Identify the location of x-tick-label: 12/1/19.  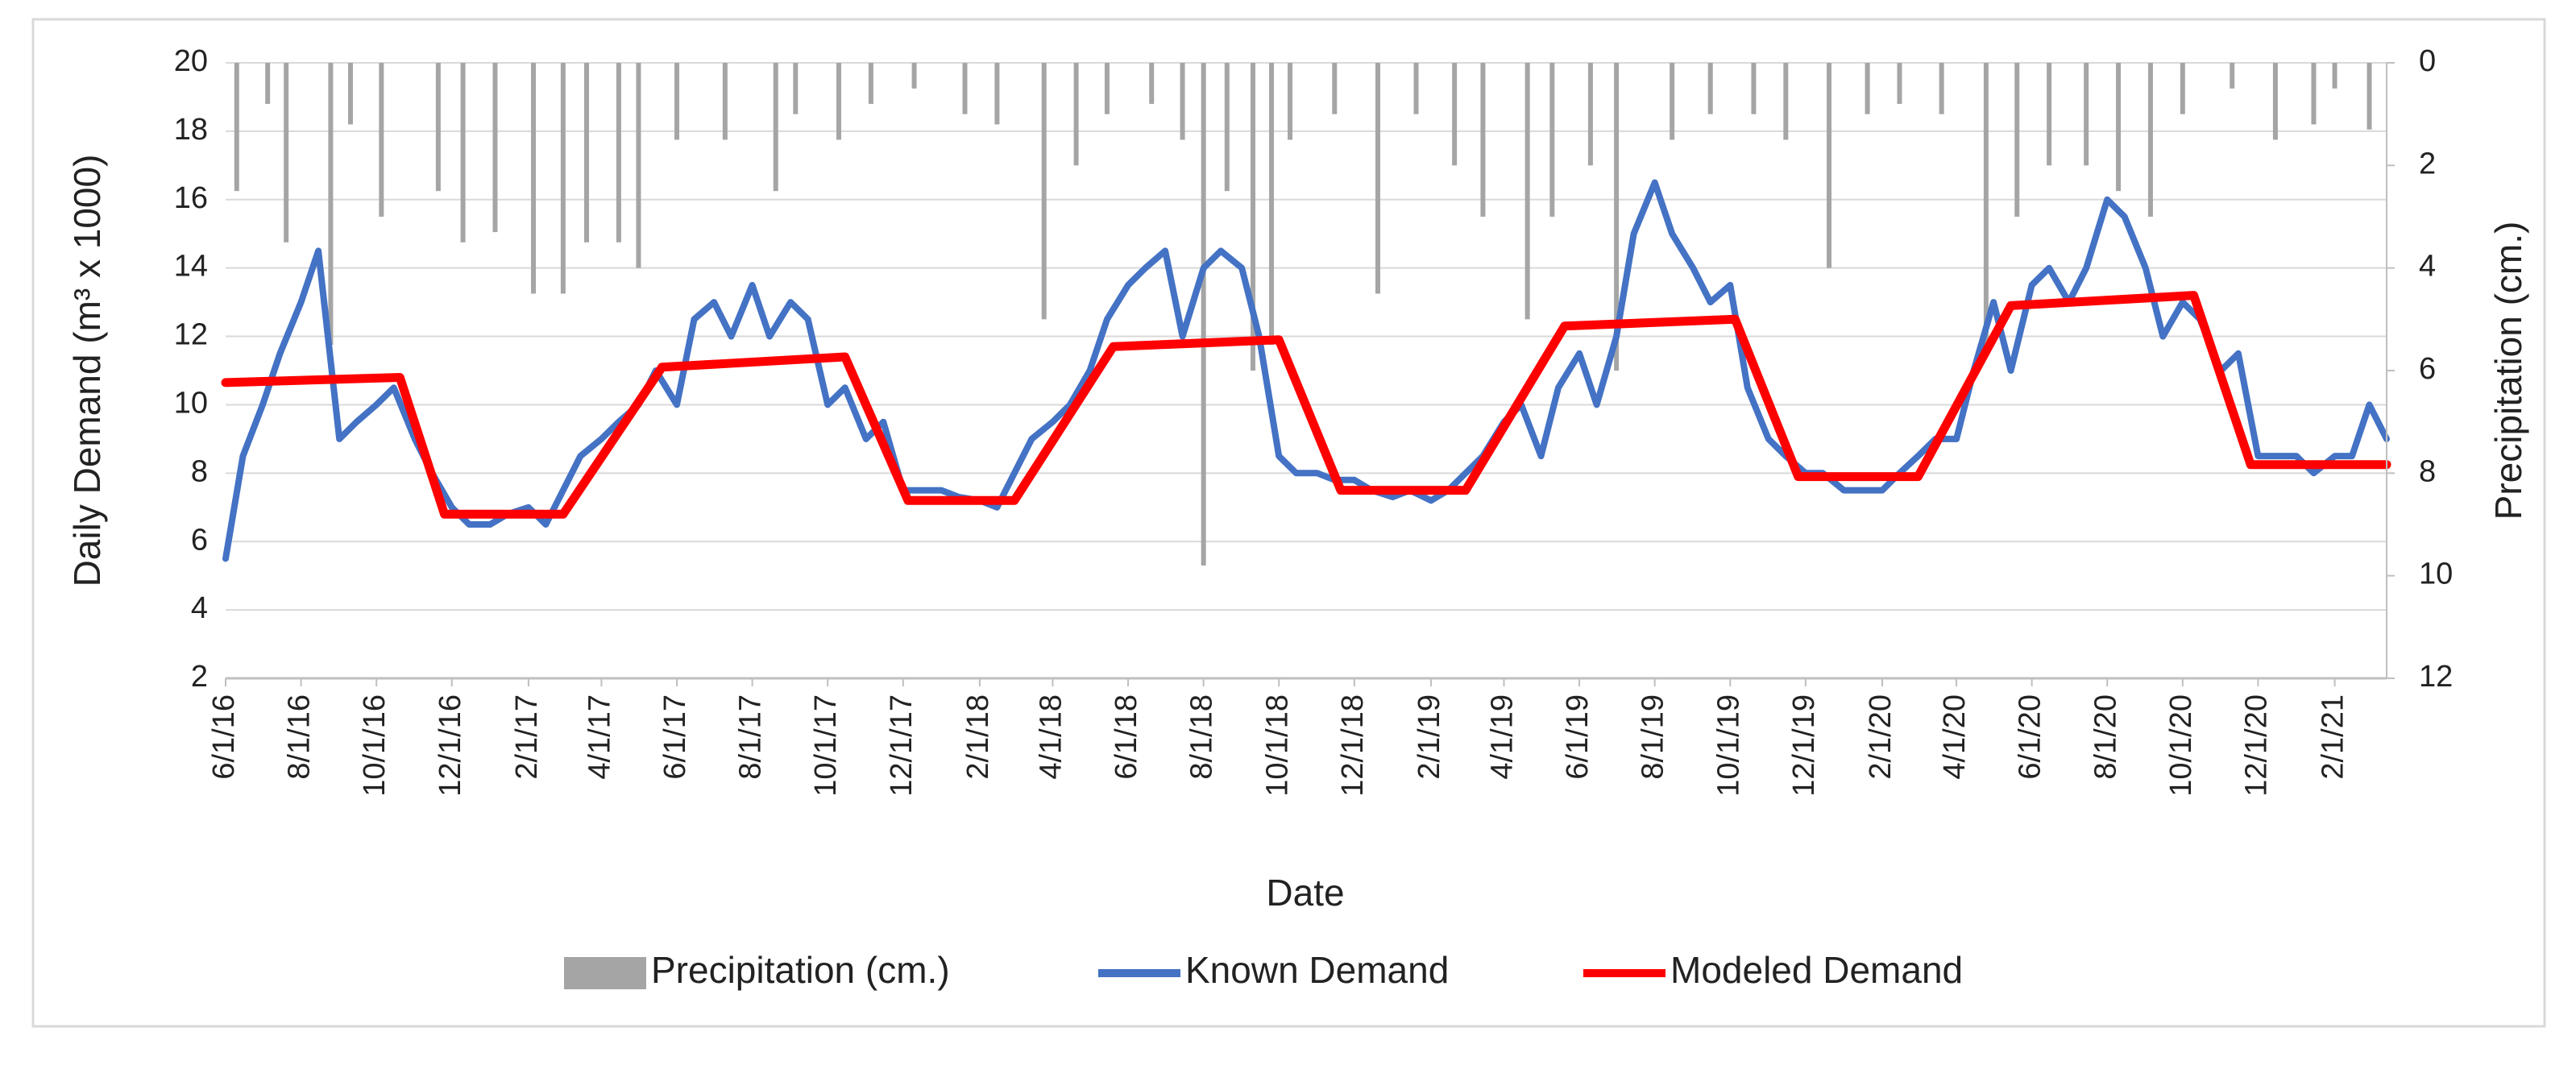
(1804, 745).